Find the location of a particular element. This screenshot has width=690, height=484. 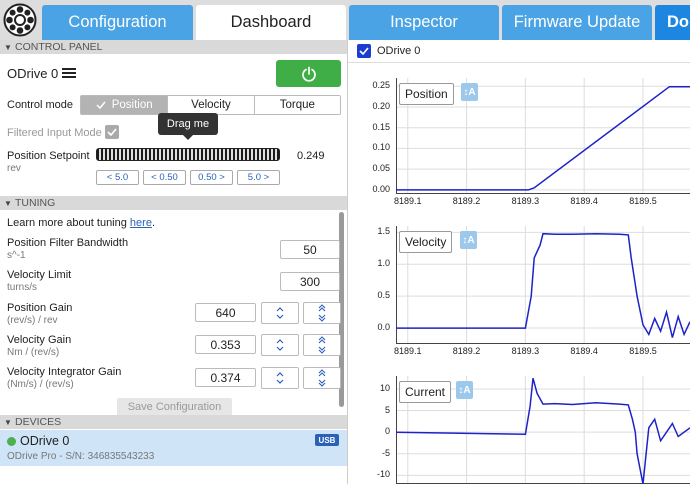

filtered-input-checkbox is located at coordinates (112, 132).